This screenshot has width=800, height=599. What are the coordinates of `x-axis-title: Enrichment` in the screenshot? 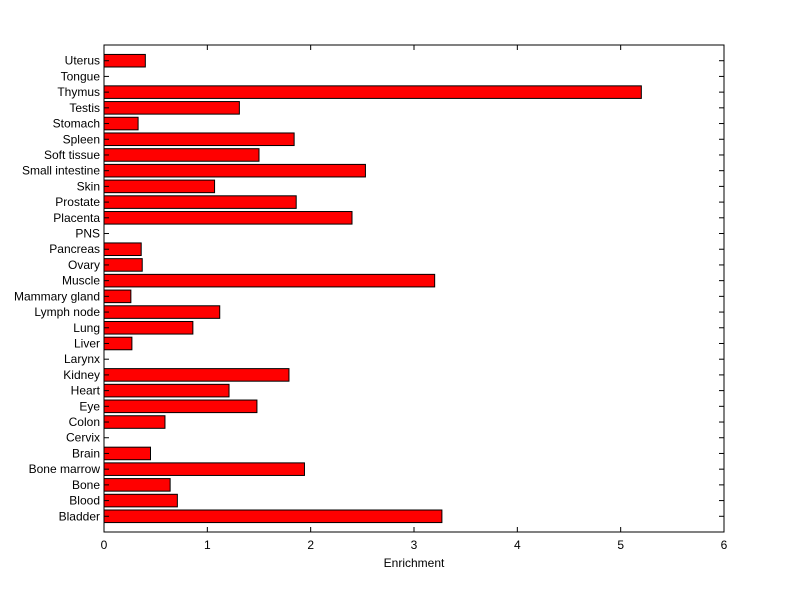 It's located at (414, 563).